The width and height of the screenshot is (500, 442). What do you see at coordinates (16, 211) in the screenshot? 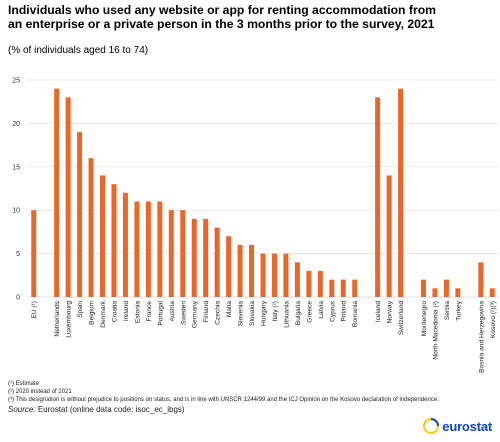
I see `y-tick-label: 10` at bounding box center [16, 211].